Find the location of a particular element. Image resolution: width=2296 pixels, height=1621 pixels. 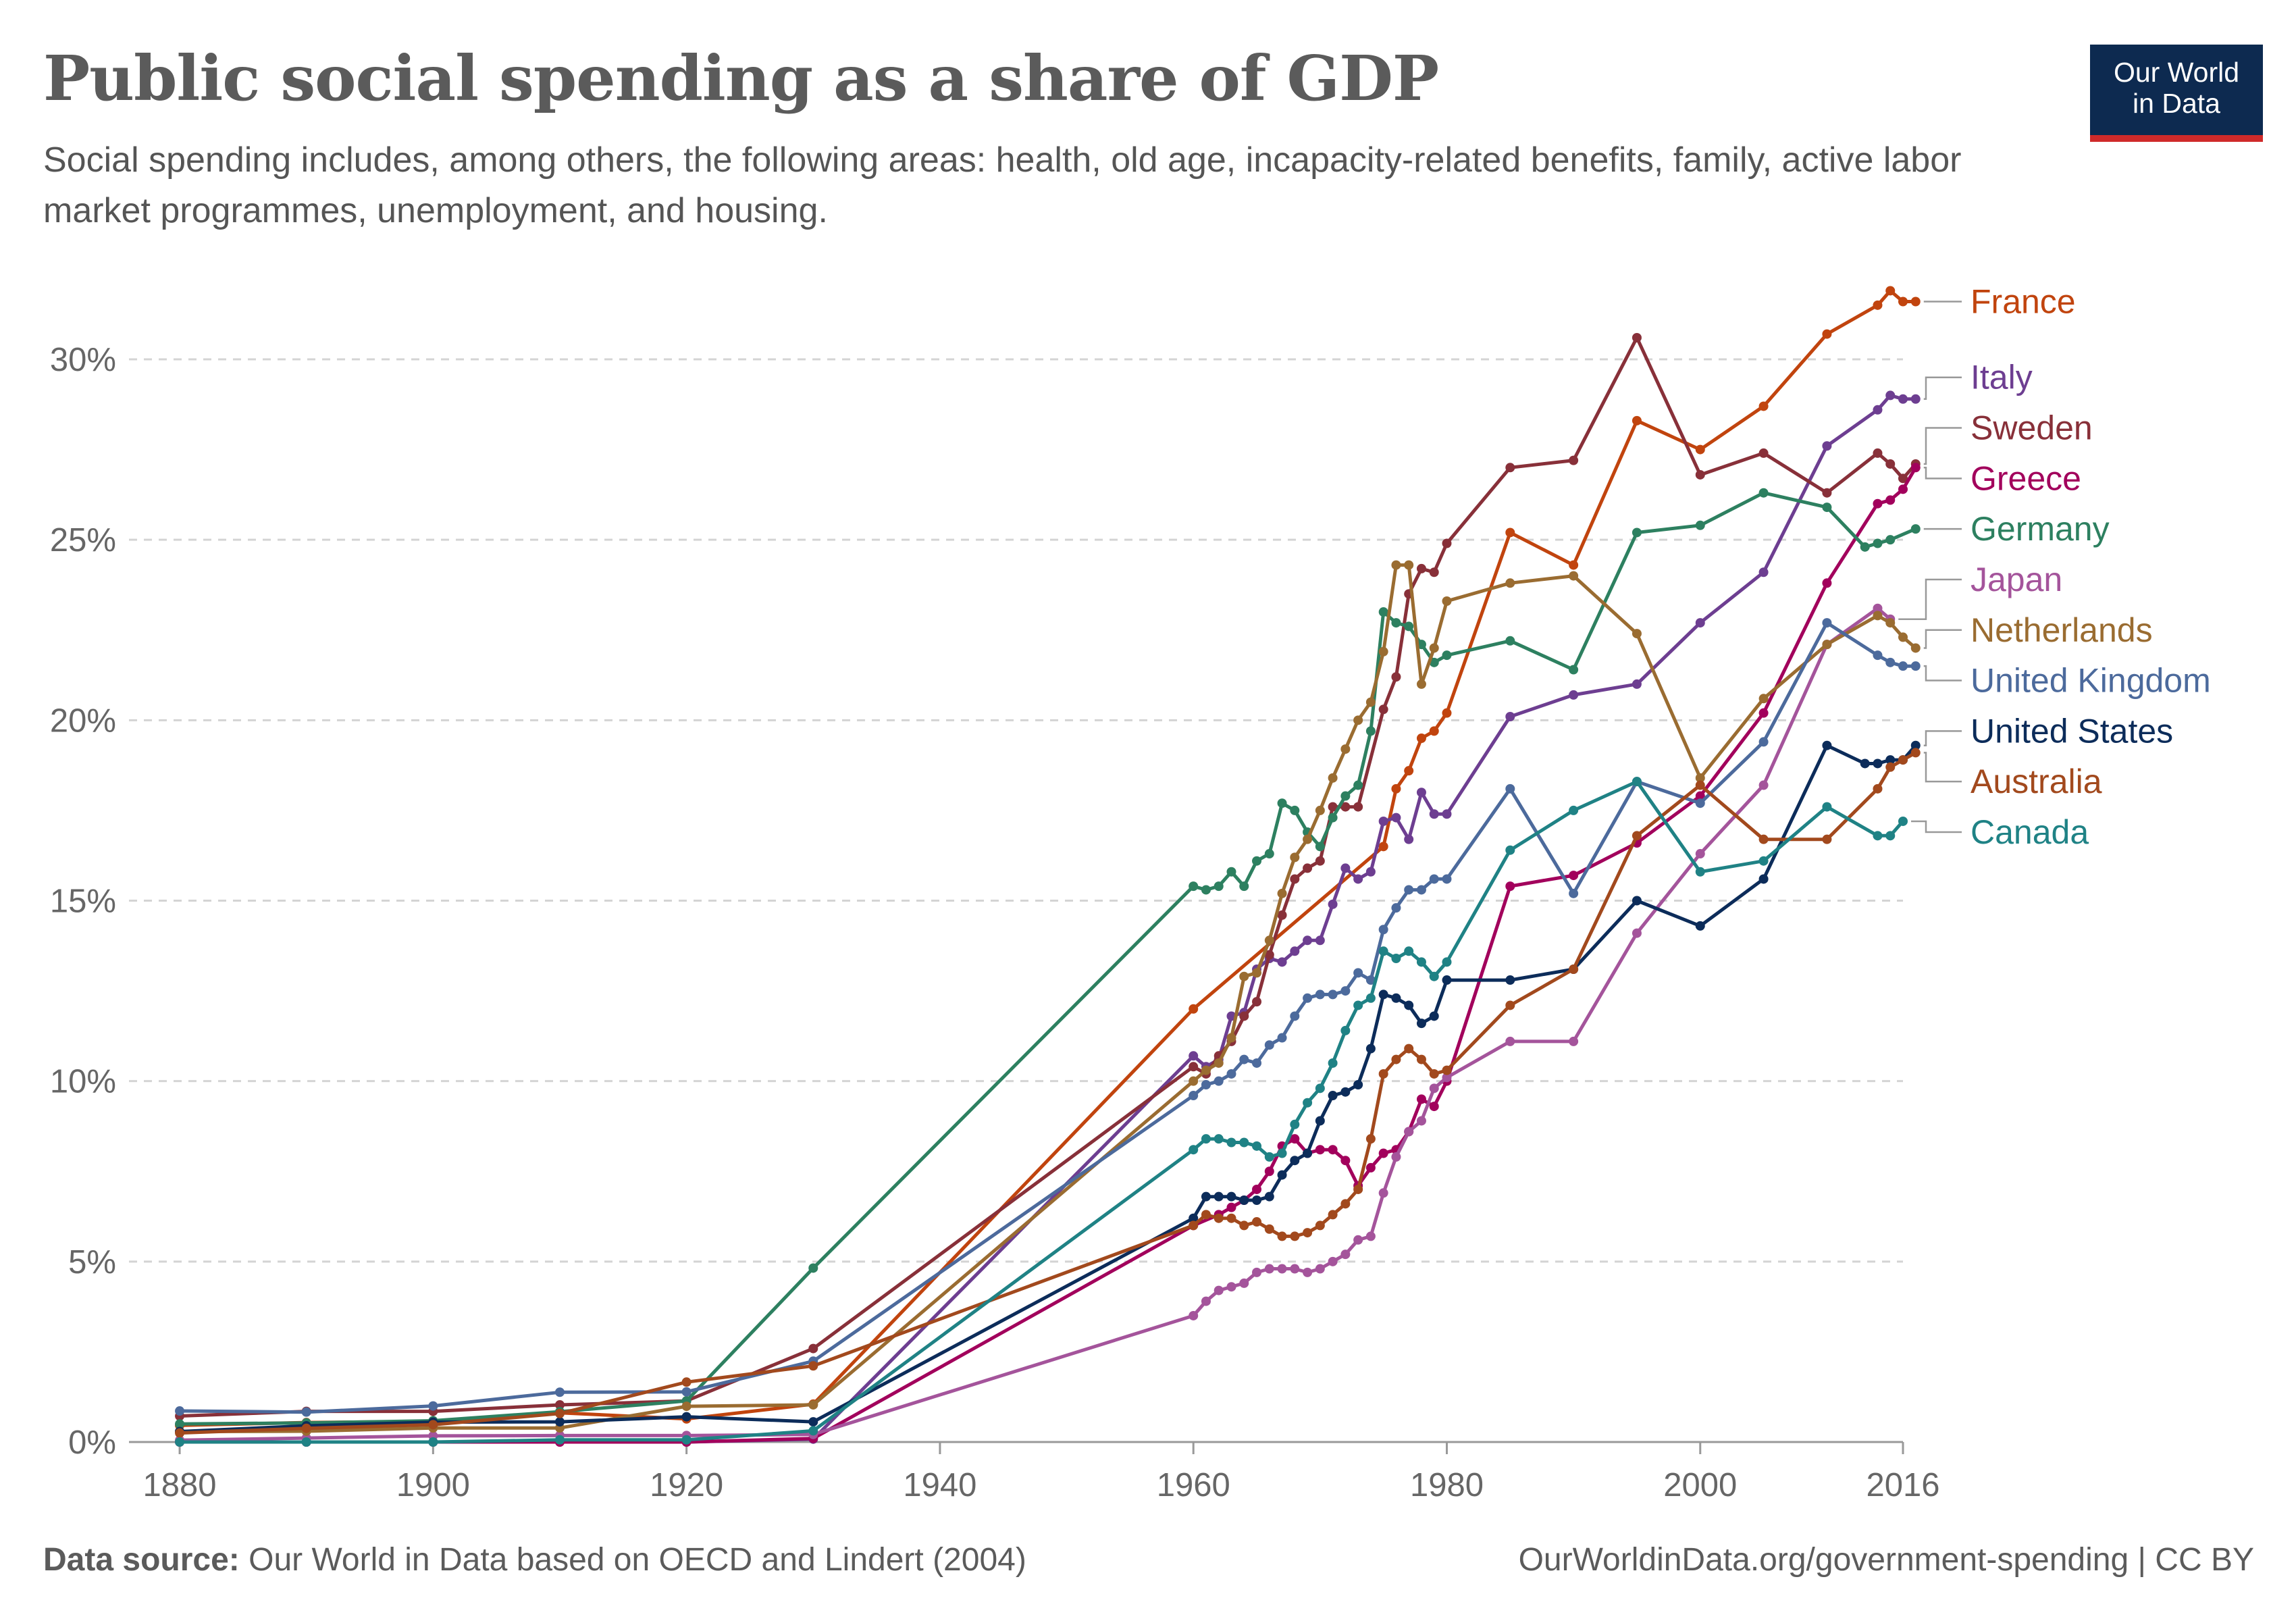

owid-logo: Our World in Data is located at coordinates (2176, 93).